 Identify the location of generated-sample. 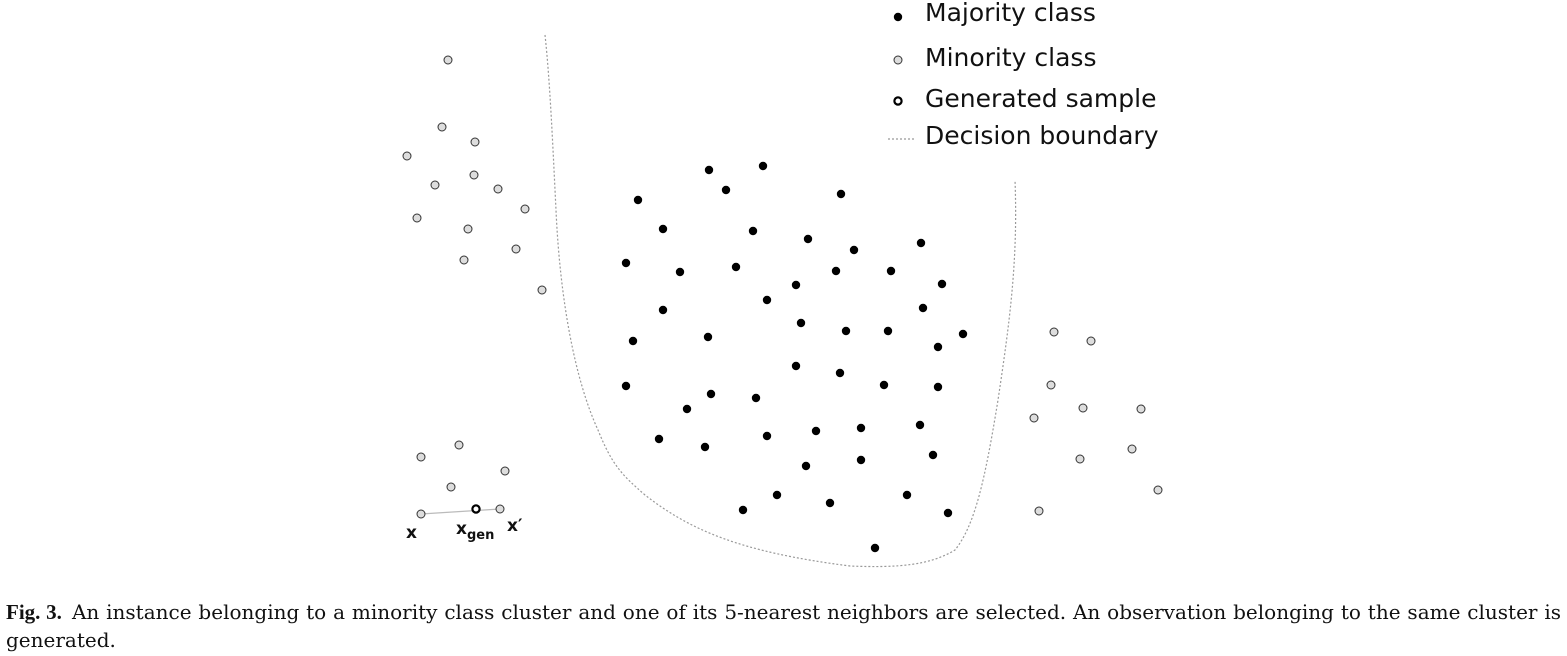
(476, 509).